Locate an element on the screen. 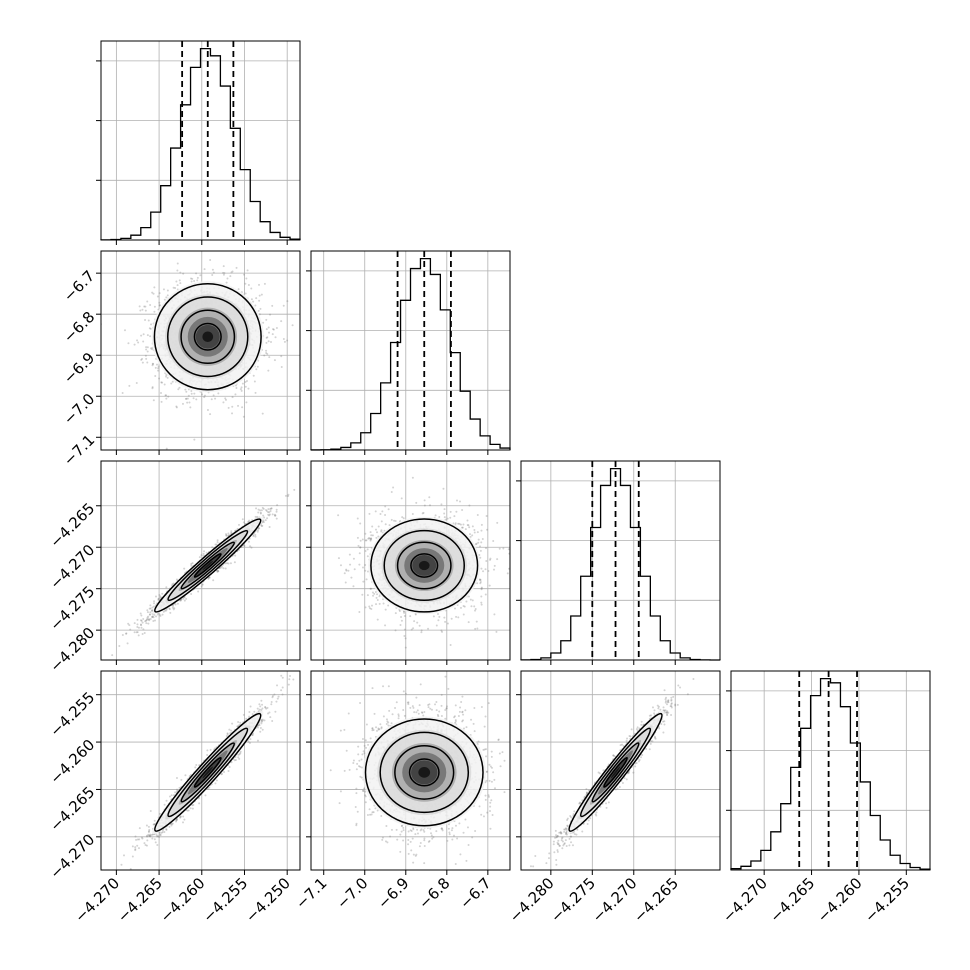  histogram-step is located at coordinates (410, 354).